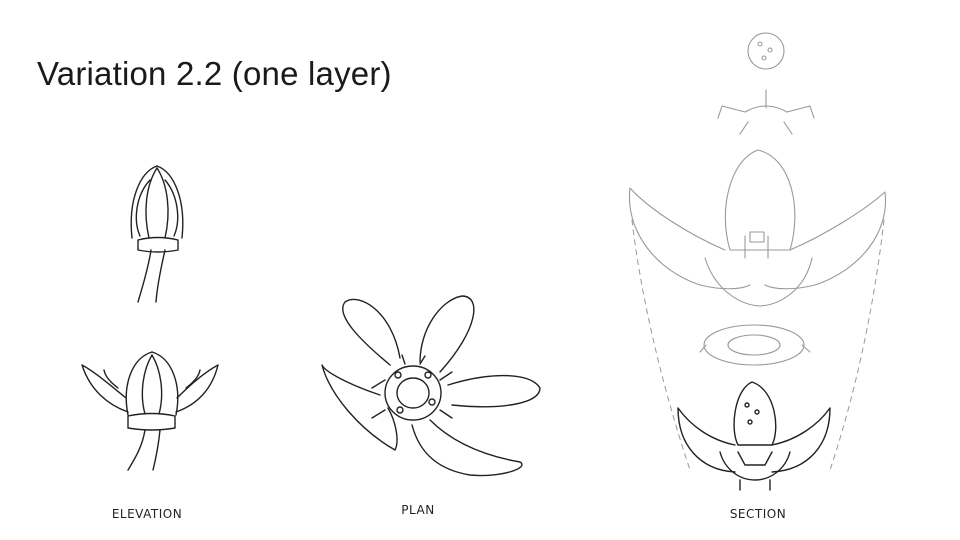  What do you see at coordinates (758, 514) in the screenshot?
I see `section-label: SECTION` at bounding box center [758, 514].